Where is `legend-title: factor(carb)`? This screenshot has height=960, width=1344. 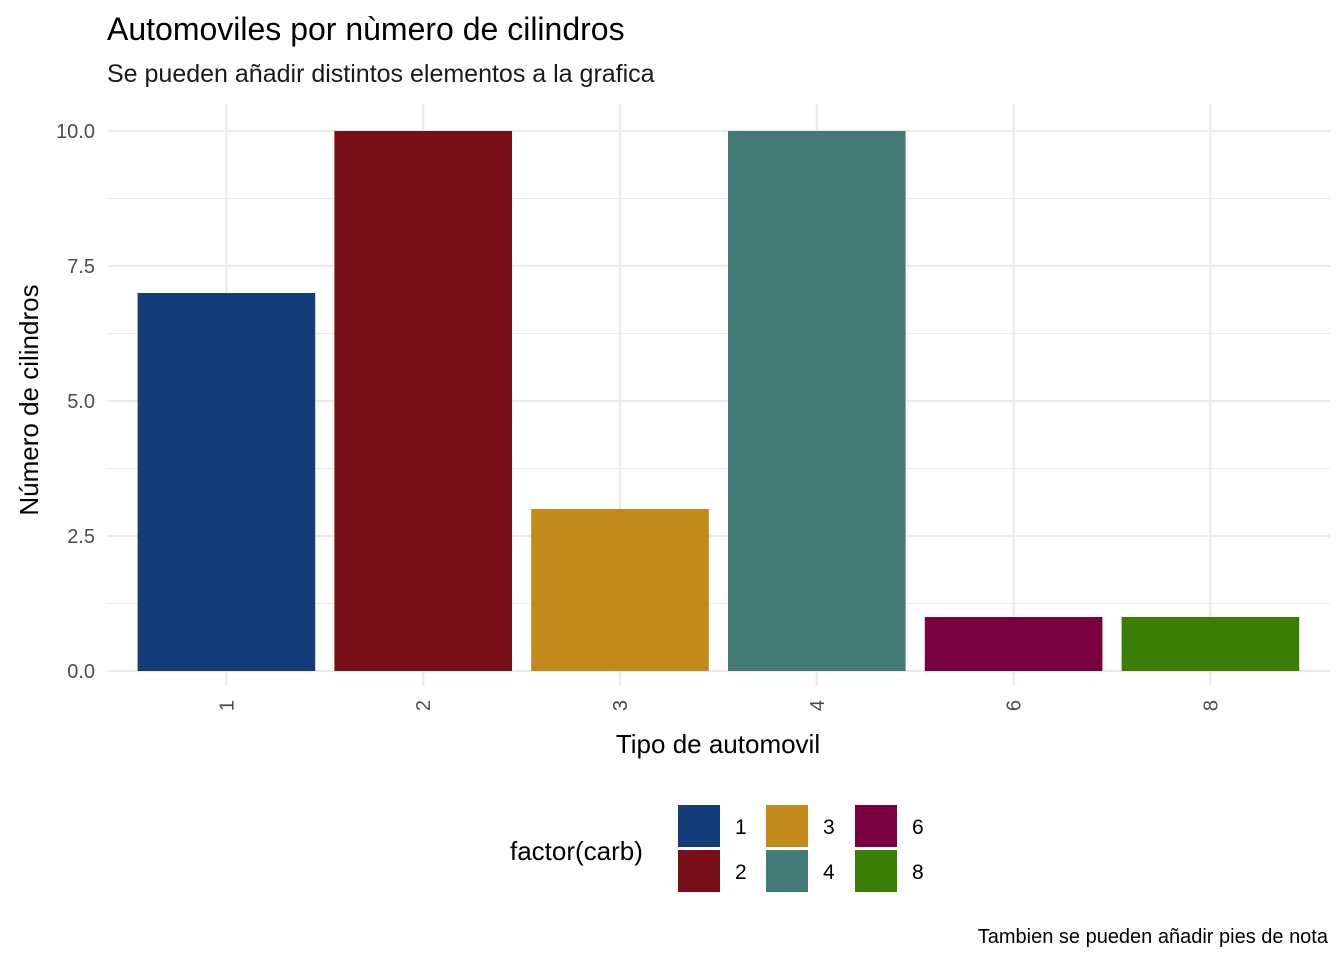 legend-title: factor(carb) is located at coordinates (576, 851).